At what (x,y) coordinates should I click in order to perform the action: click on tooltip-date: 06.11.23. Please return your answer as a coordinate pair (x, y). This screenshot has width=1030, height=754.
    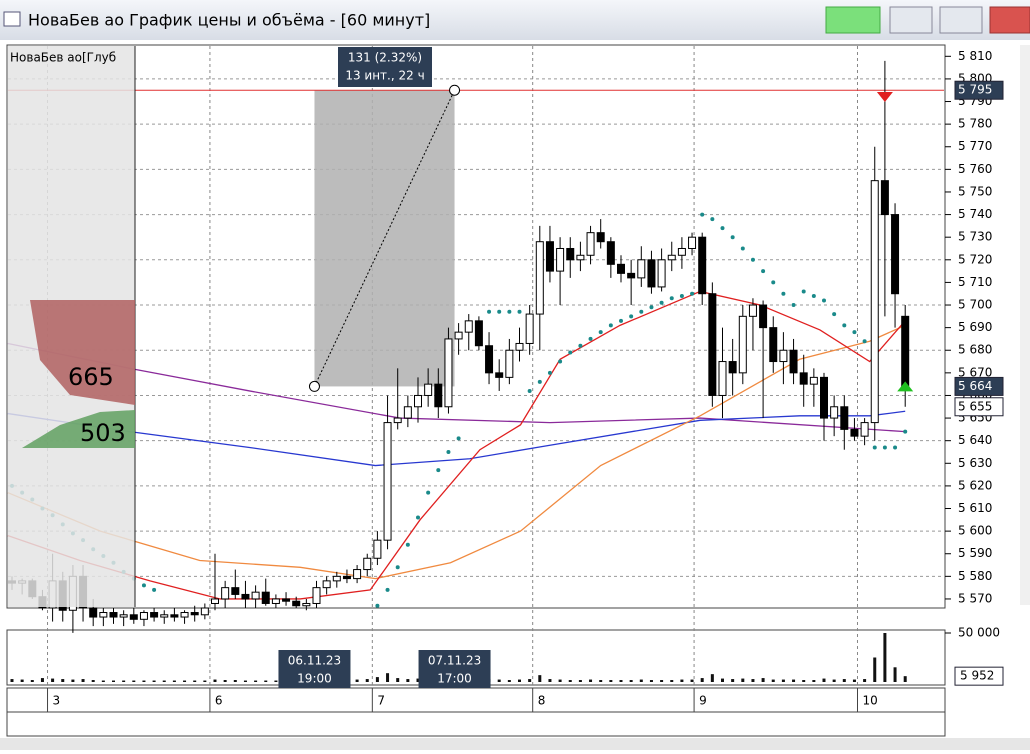
    Looking at the image, I should click on (314, 661).